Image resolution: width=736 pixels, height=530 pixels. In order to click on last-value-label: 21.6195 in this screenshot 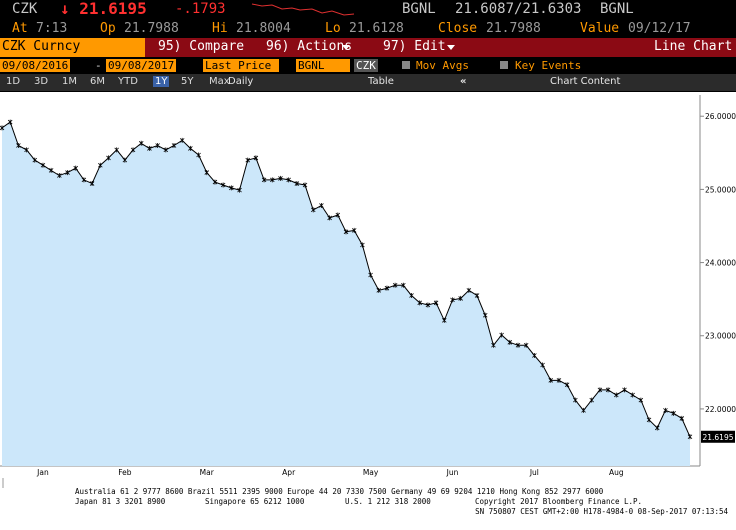, I will do `click(717, 437)`.